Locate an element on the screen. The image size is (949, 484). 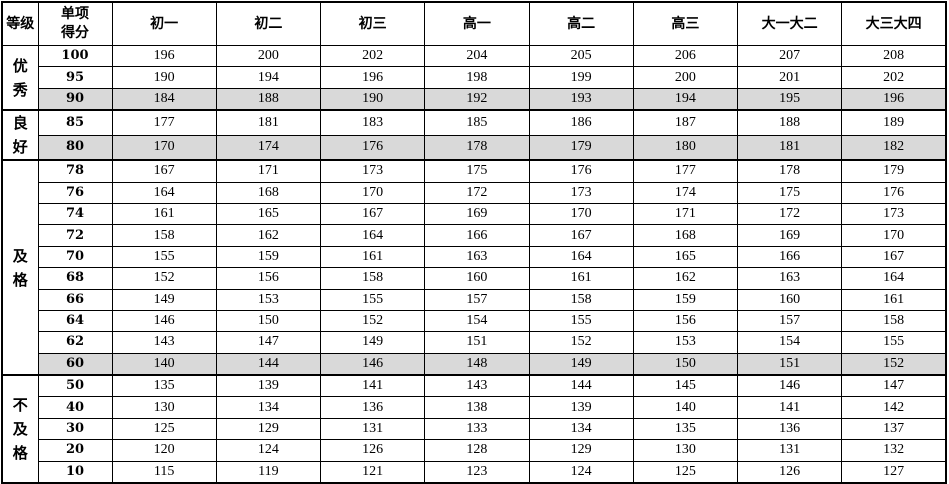
value-cell: 141 is located at coordinates (789, 407).